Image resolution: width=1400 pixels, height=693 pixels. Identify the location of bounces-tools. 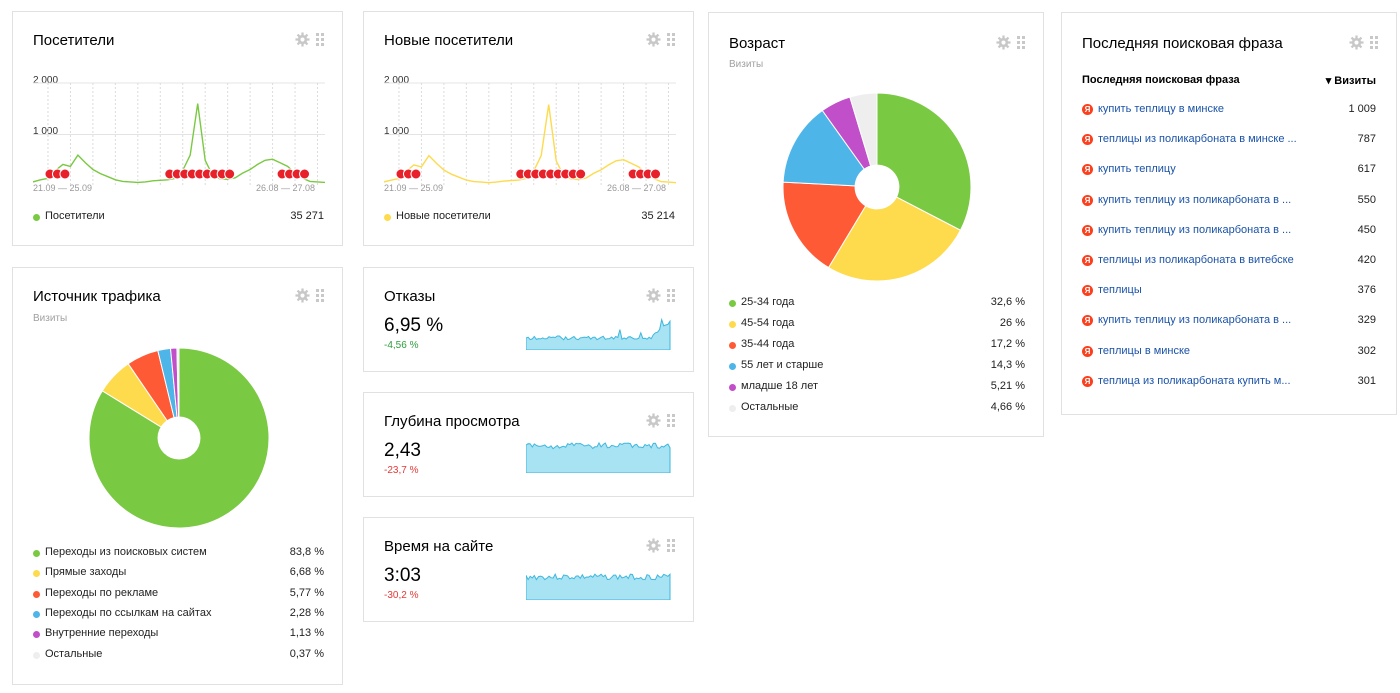
(660, 295).